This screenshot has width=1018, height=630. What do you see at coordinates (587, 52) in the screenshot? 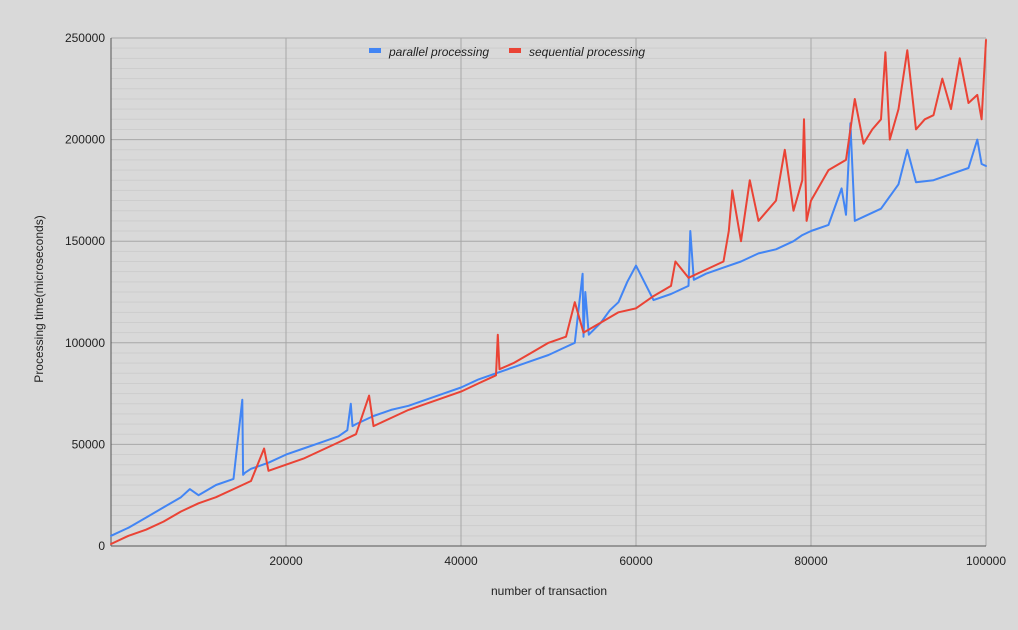
I see `legend-label-sequential: sequential processing` at bounding box center [587, 52].